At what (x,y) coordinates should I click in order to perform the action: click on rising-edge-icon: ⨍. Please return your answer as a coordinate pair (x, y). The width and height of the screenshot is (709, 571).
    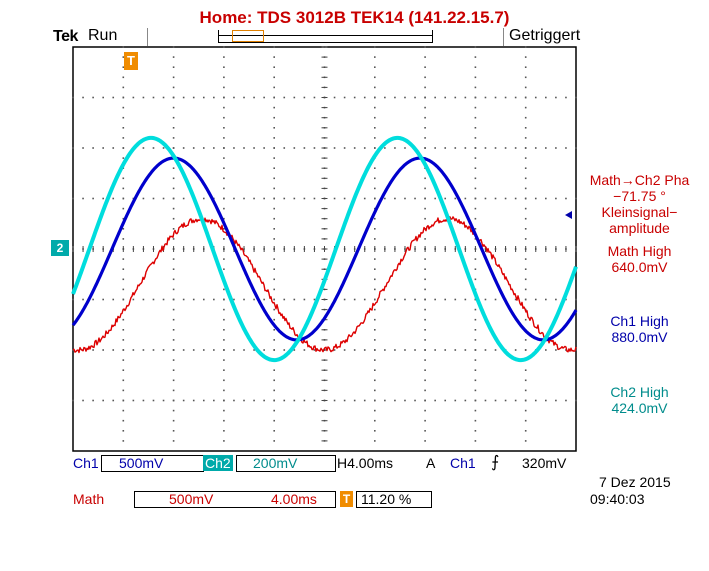
    Looking at the image, I should click on (495, 462).